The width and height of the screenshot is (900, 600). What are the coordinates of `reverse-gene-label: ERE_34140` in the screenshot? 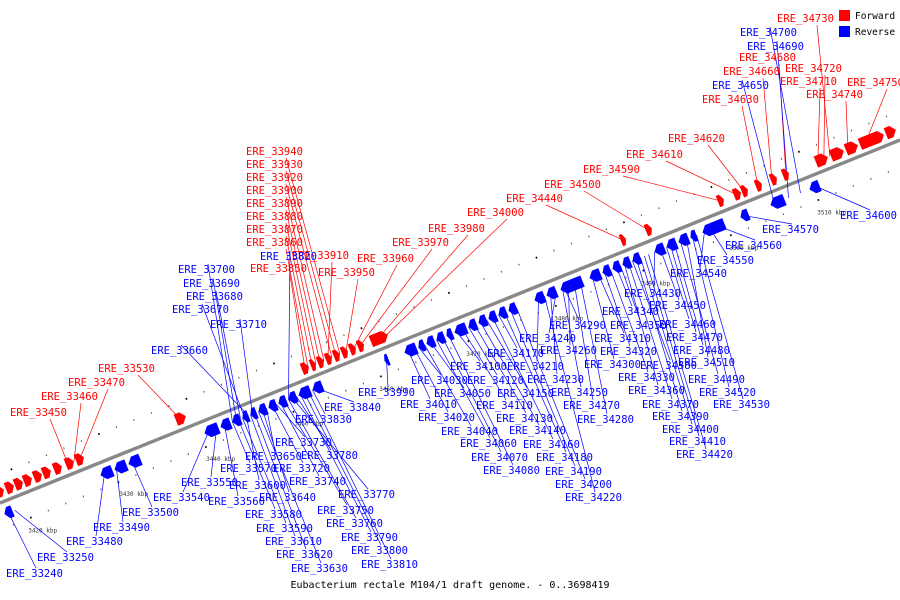 It's located at (537, 431).